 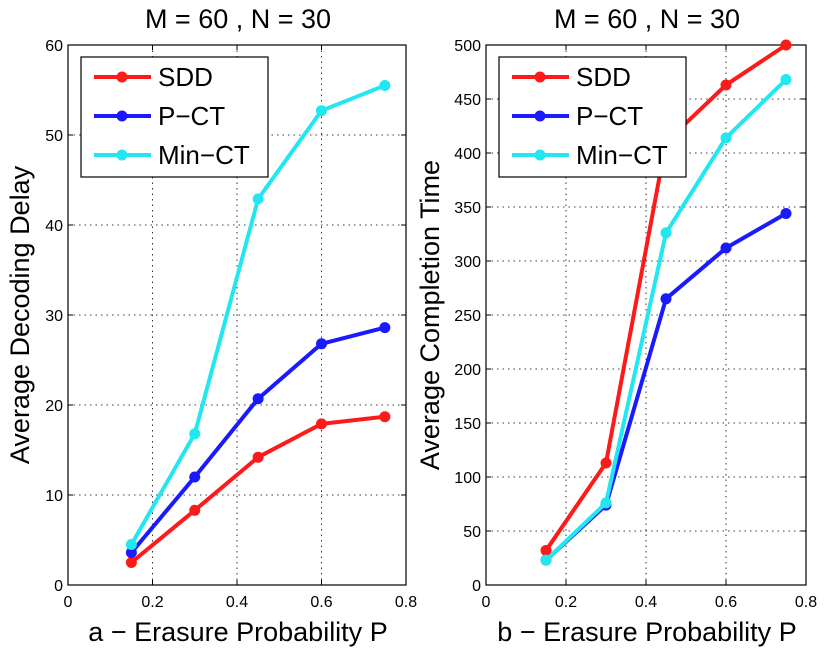 What do you see at coordinates (54, 406) in the screenshot?
I see `left-chart-y-tick-label: 20` at bounding box center [54, 406].